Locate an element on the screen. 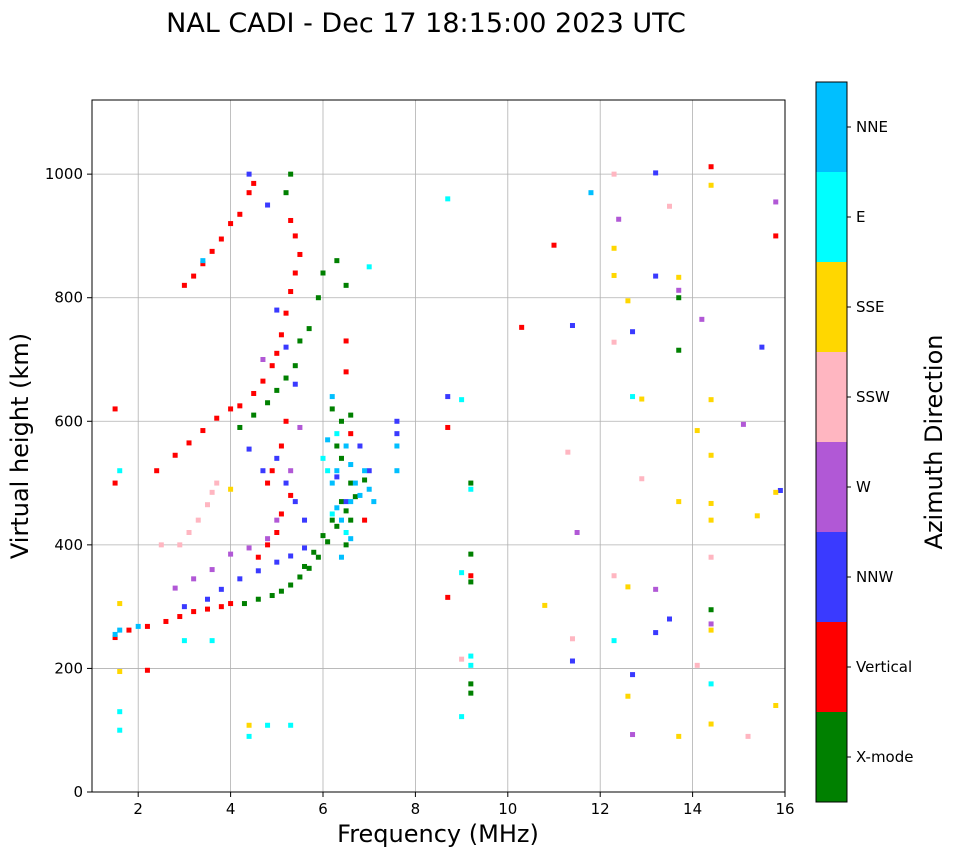 The image size is (958, 857). x-tick-label: 8 is located at coordinates (416, 809).